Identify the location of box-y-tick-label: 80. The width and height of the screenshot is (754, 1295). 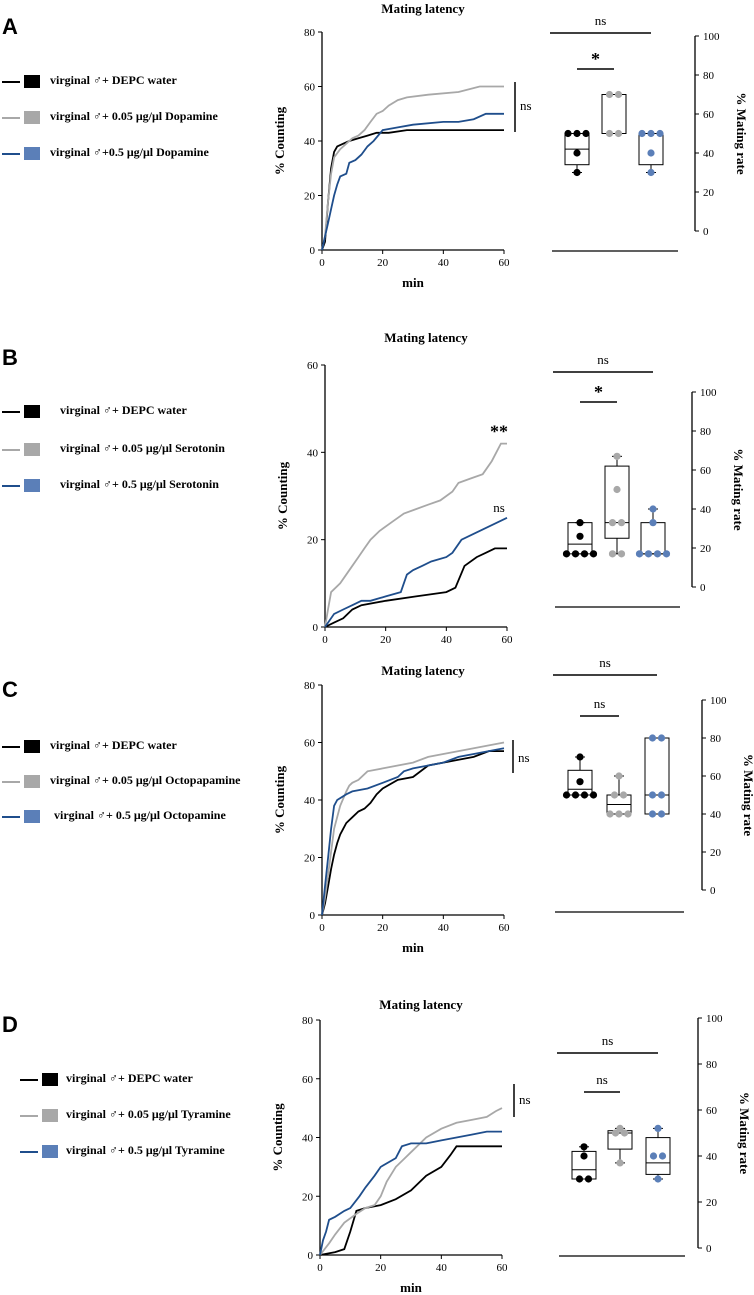
(716, 739).